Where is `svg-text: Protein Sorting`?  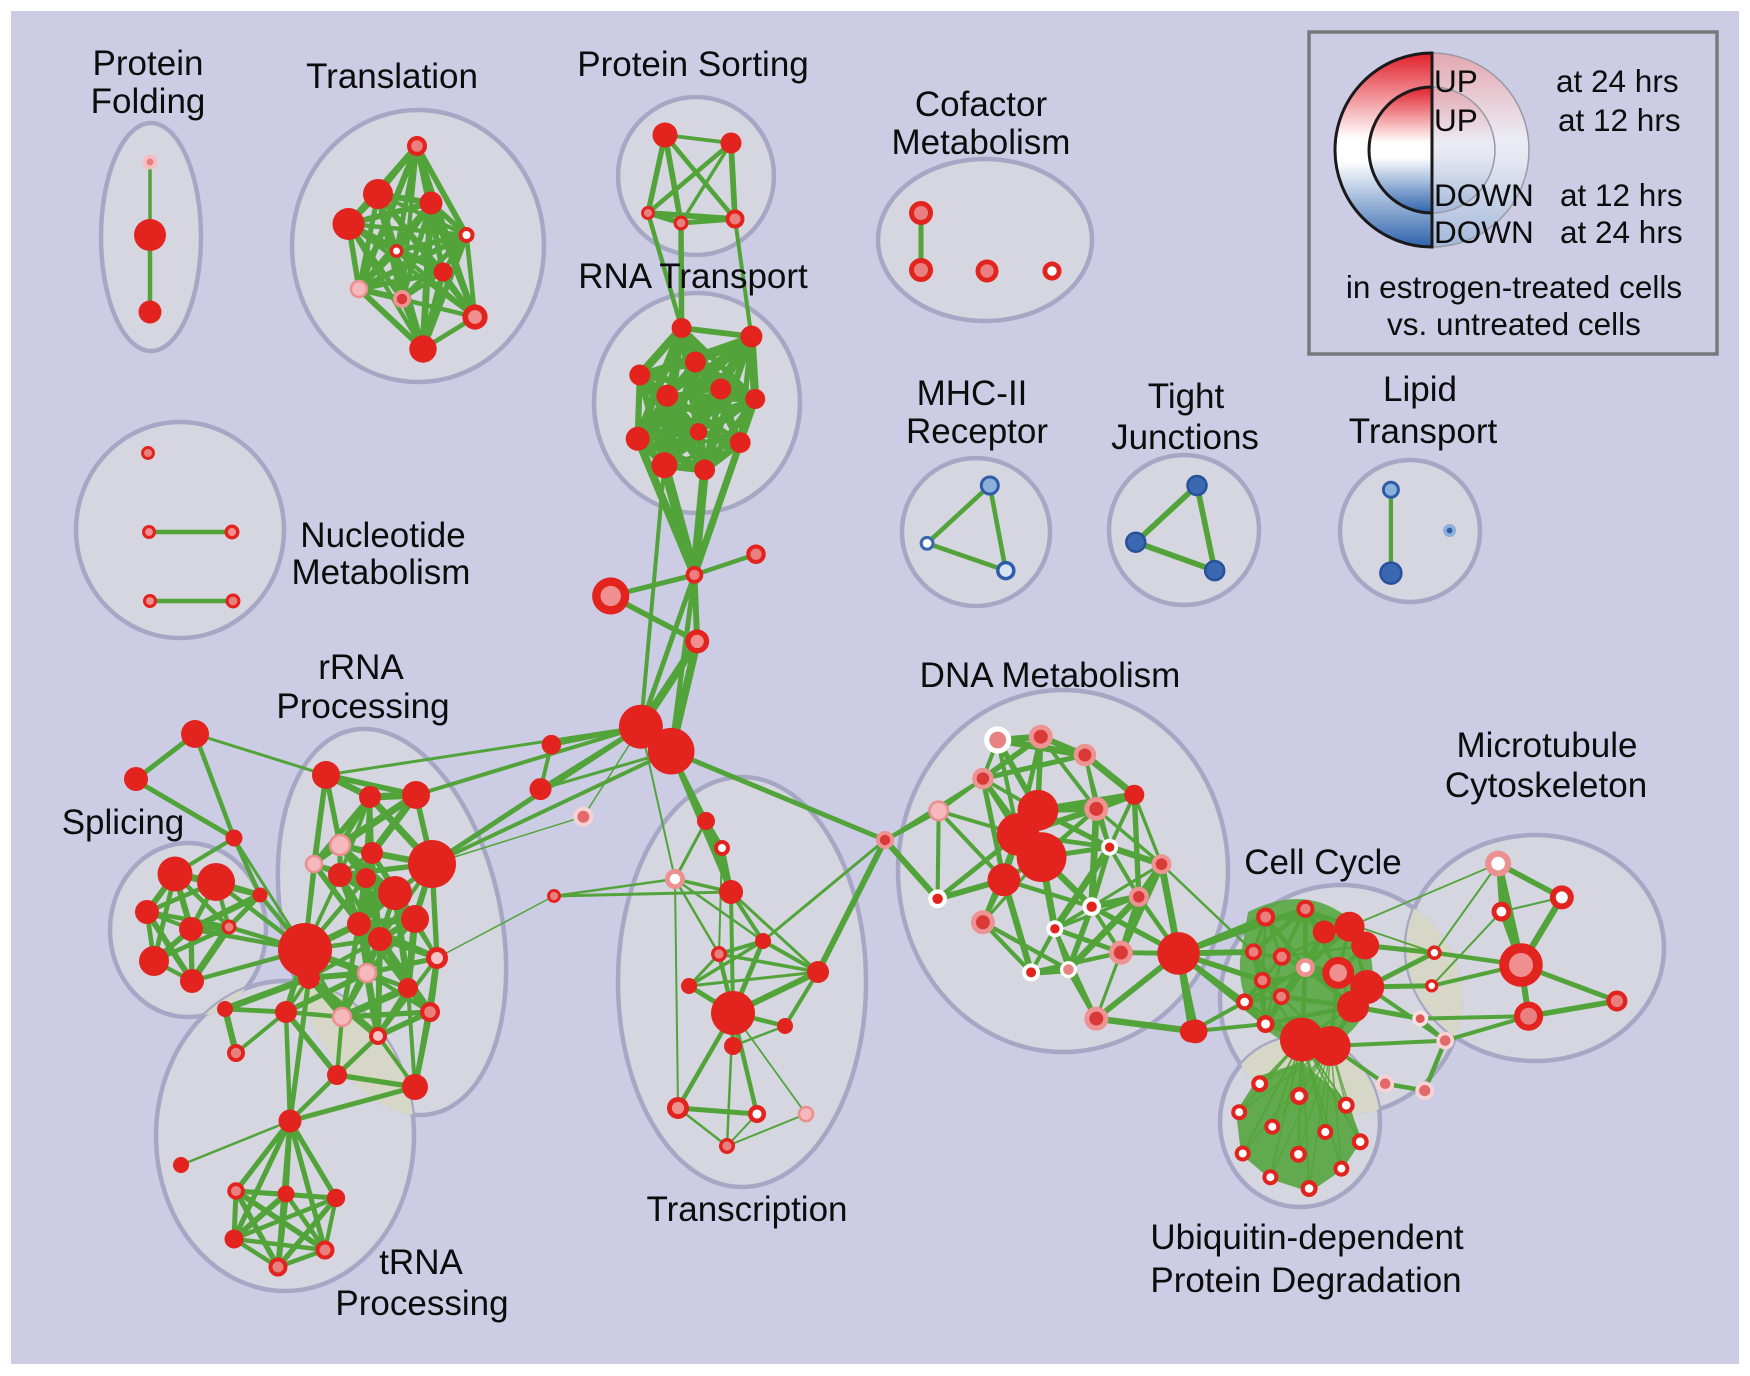 svg-text: Protein Sorting is located at coordinates (693, 64).